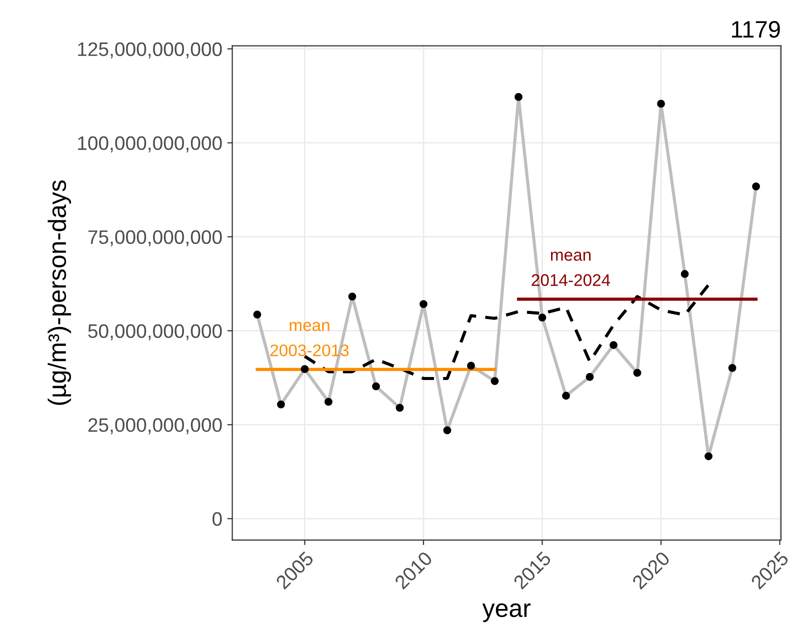  I want to click on x-axis-title: year, so click(506, 612).